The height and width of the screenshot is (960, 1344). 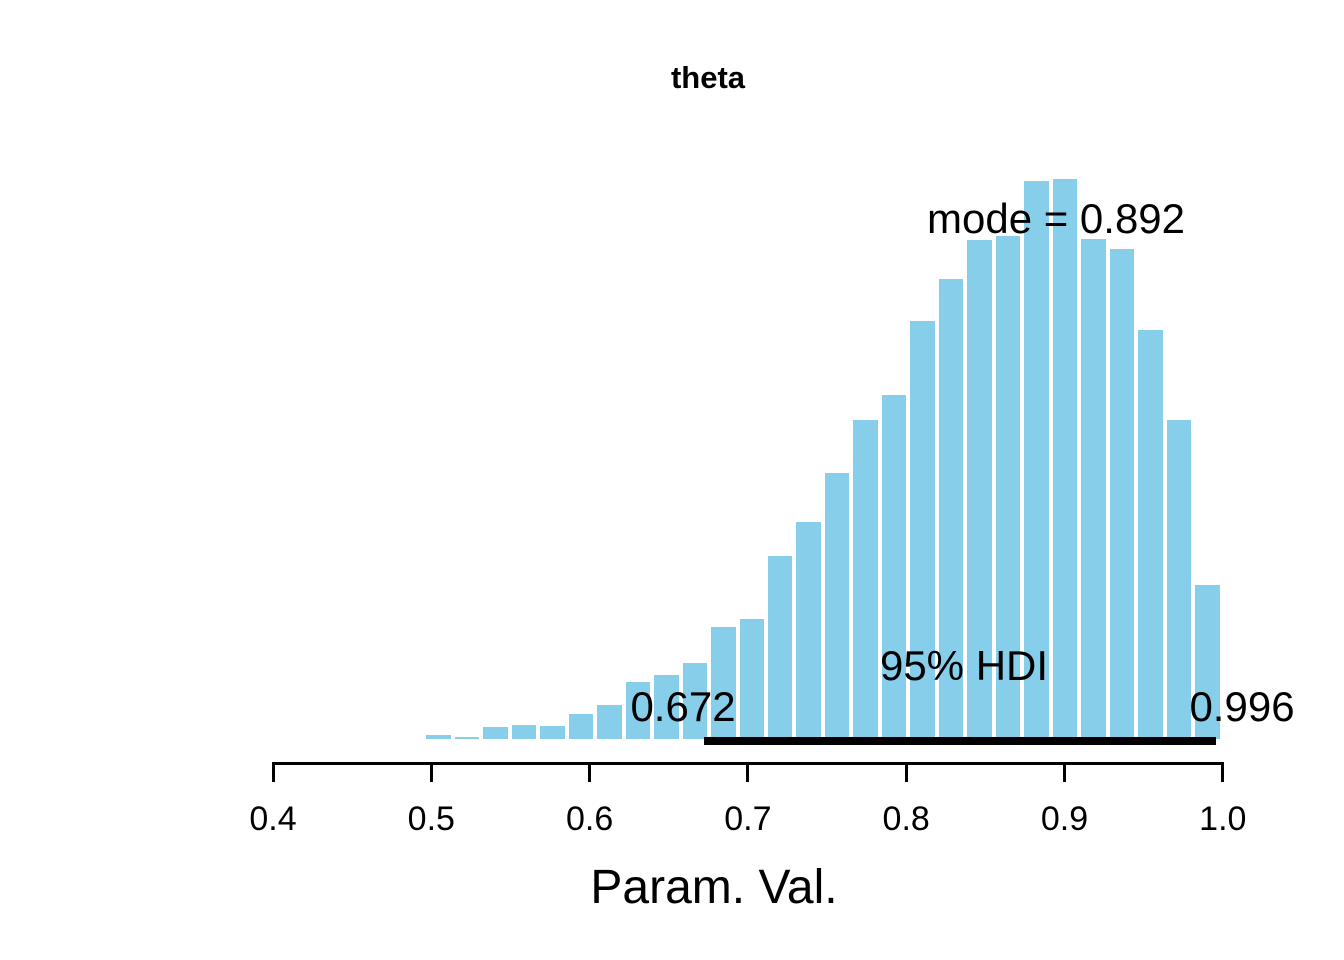 What do you see at coordinates (964, 665) in the screenshot?
I see `hdi-mass-label: 95% HDI` at bounding box center [964, 665].